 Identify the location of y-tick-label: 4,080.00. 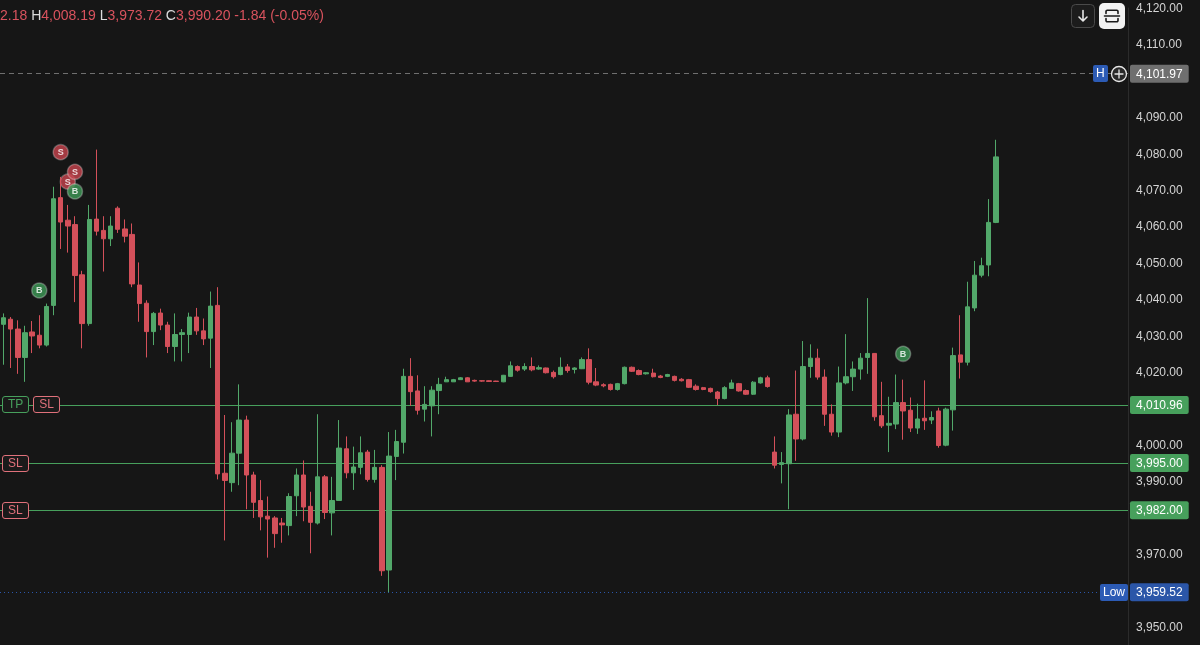
(1160, 153).